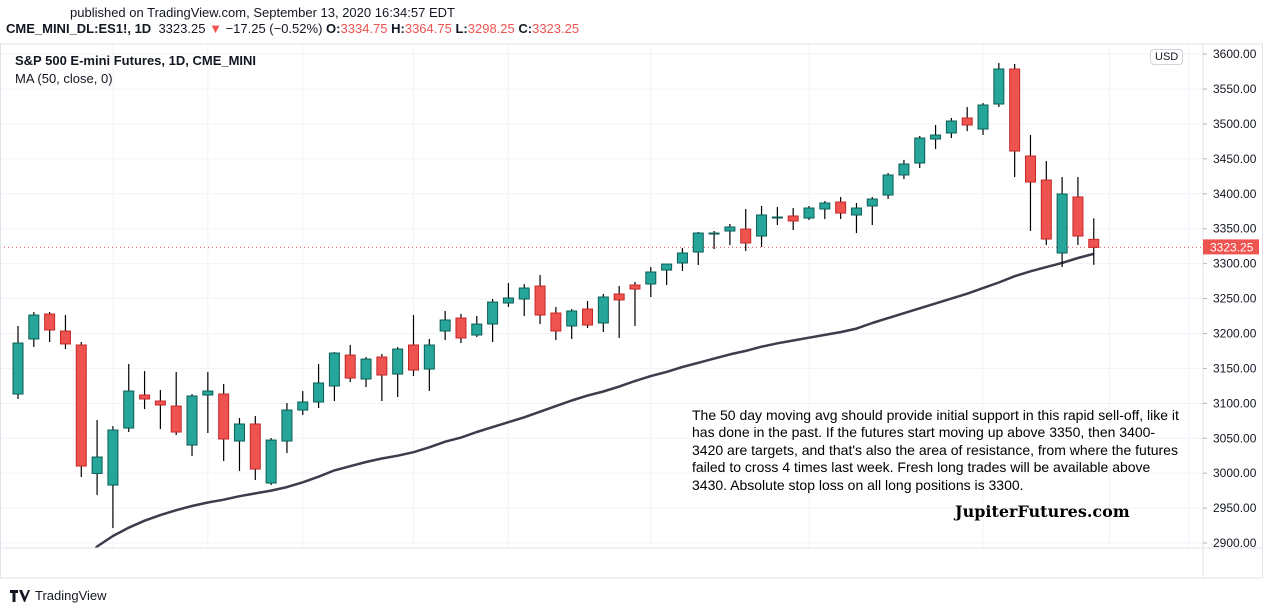 The image size is (1274, 615). I want to click on close-label: C:, so click(525, 28).